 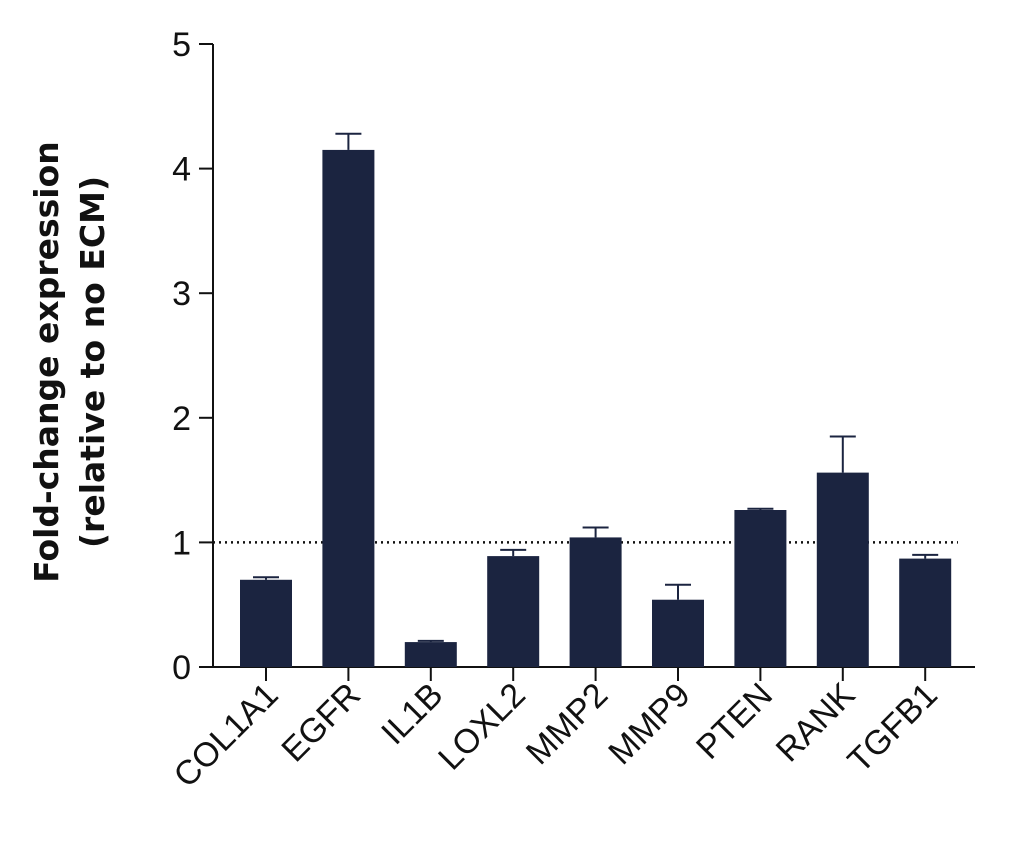 What do you see at coordinates (181, 543) in the screenshot?
I see `y-tick-label: 1` at bounding box center [181, 543].